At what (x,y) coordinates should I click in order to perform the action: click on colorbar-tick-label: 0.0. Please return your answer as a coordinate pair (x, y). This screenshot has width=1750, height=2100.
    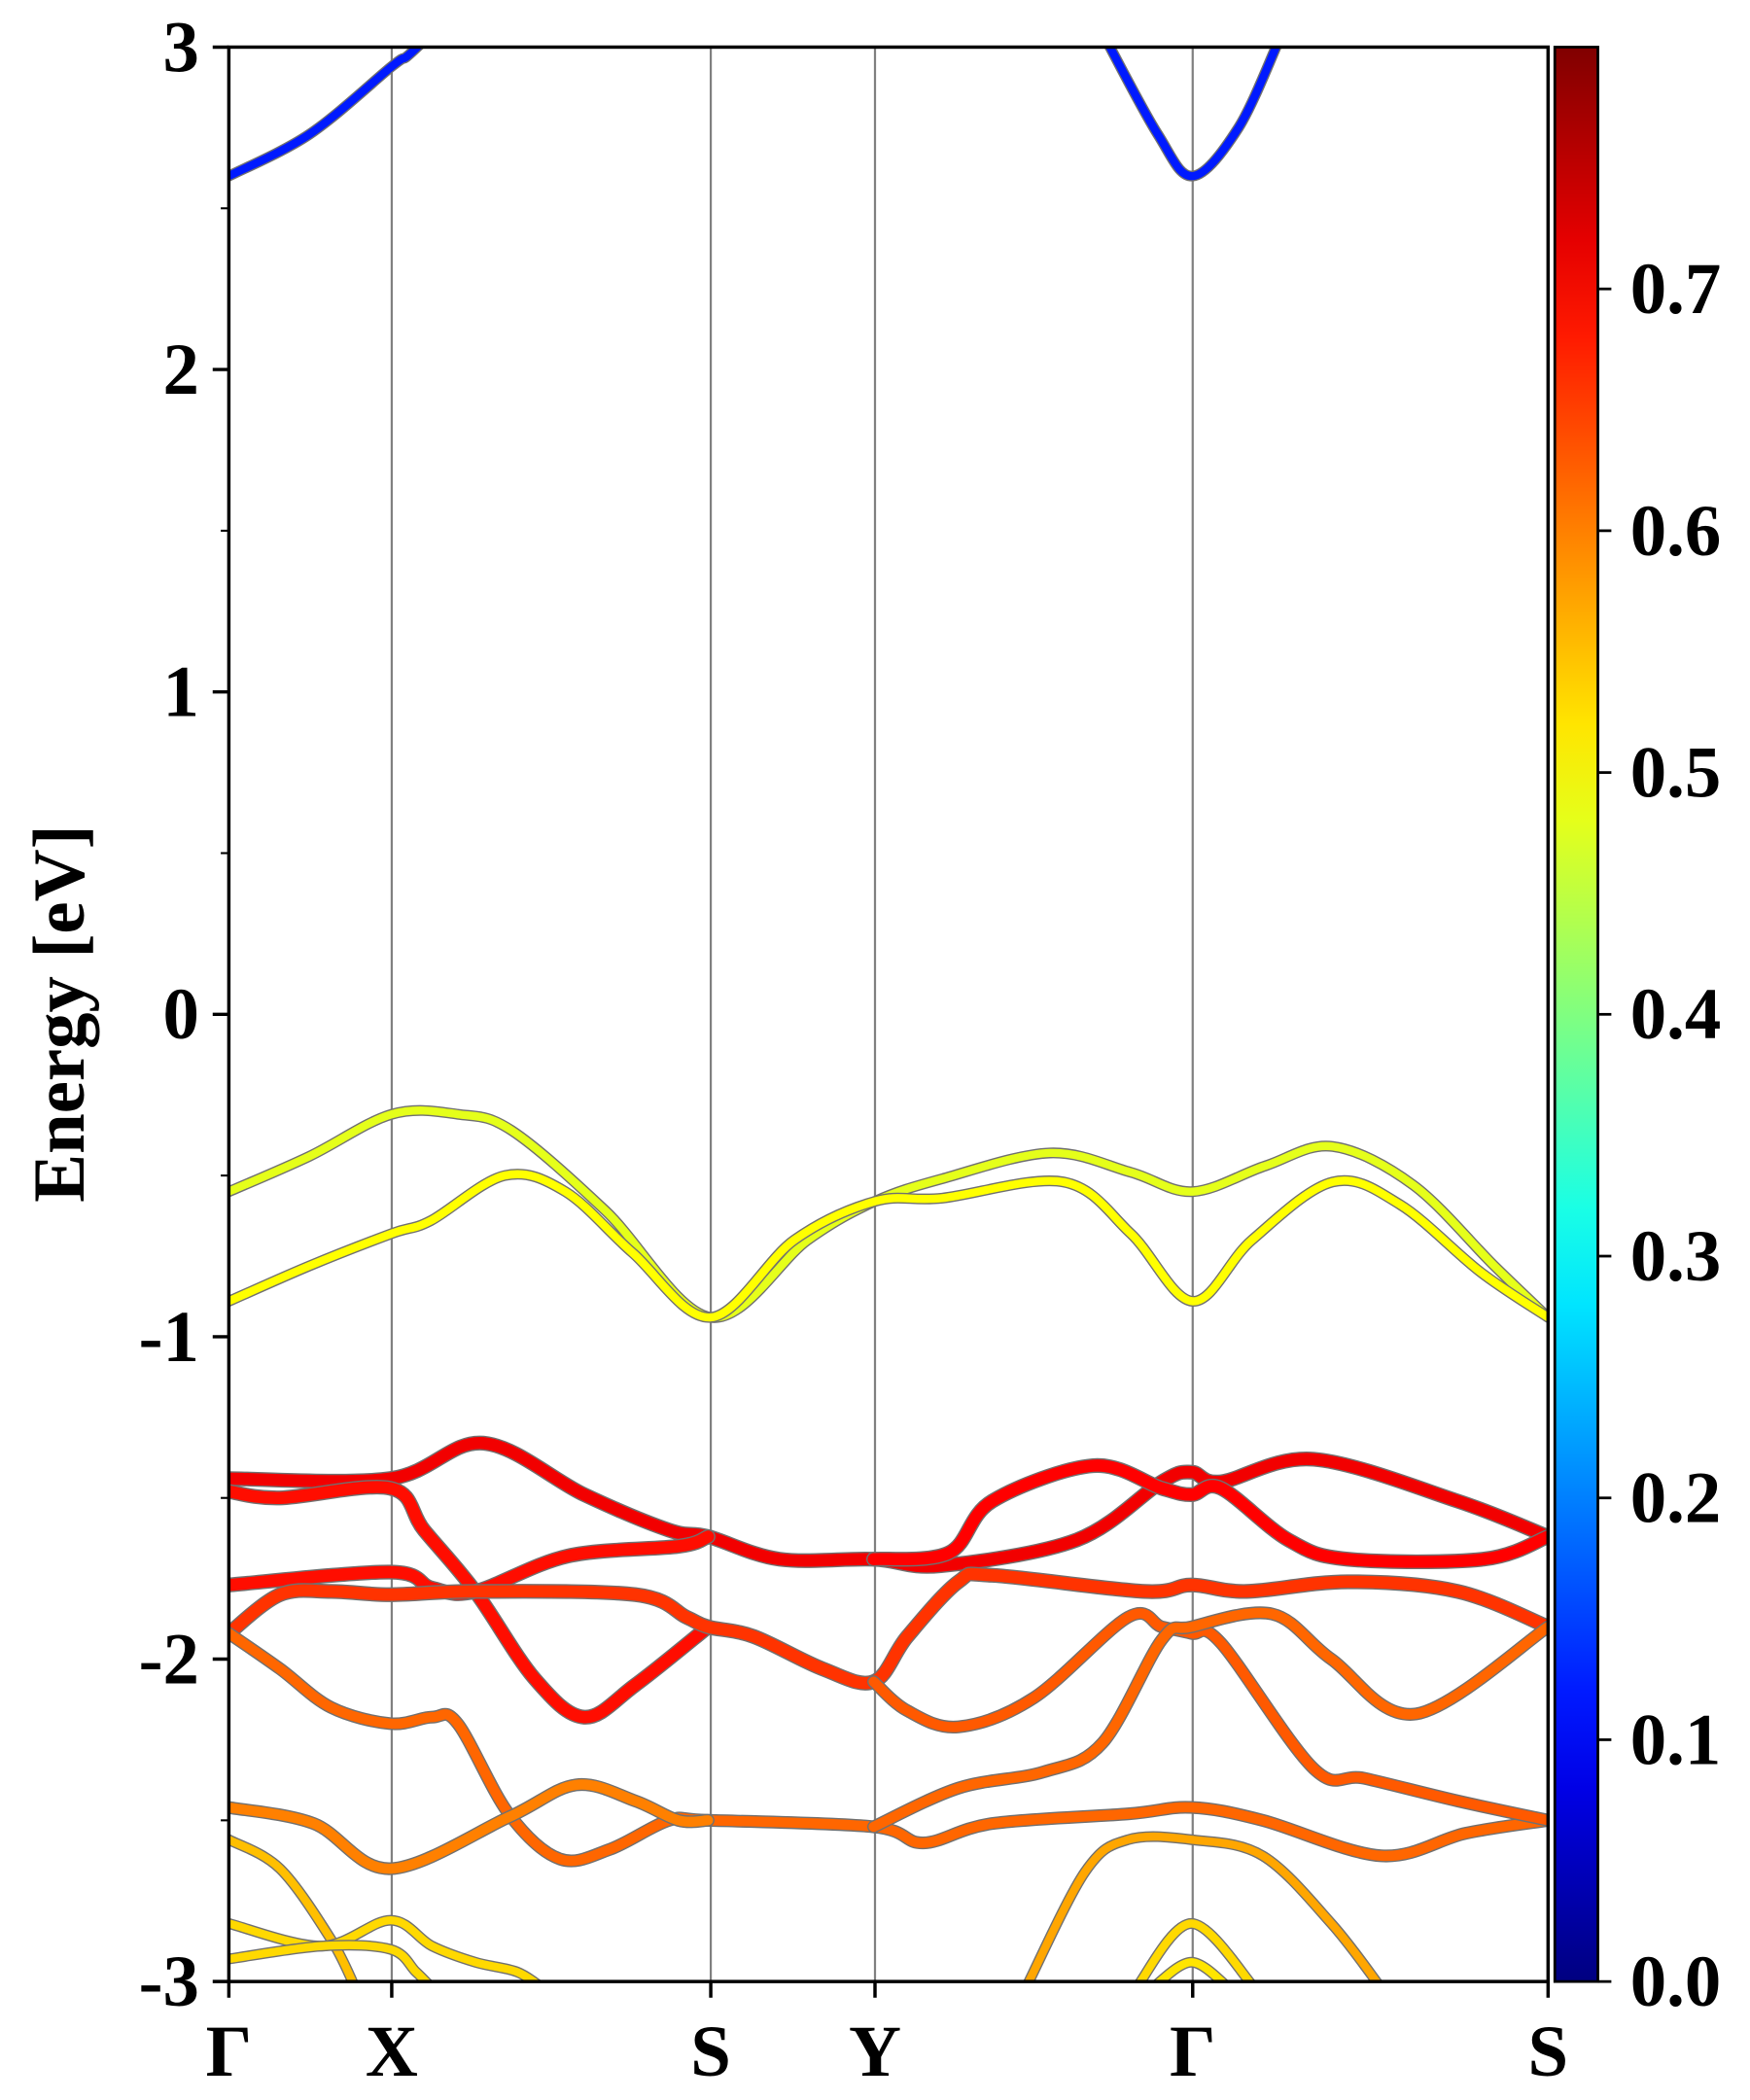
    Looking at the image, I should click on (1675, 1982).